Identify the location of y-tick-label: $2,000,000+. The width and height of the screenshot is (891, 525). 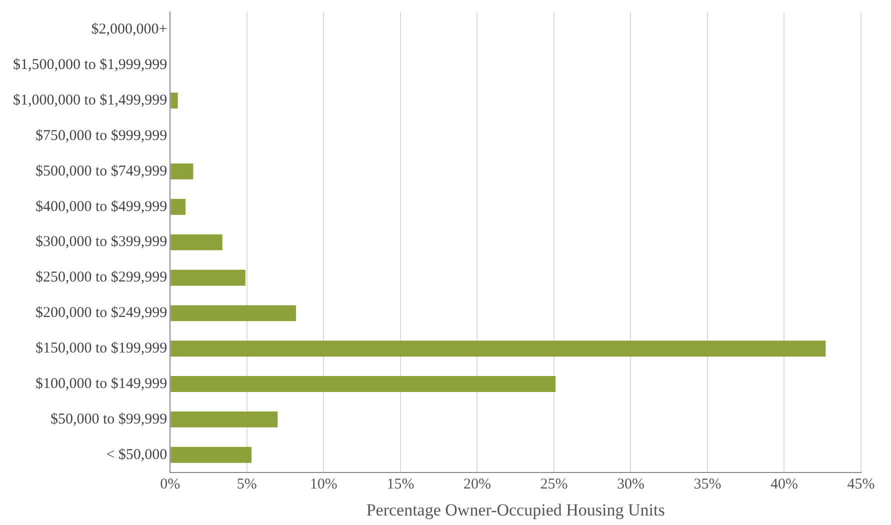
(129, 30).